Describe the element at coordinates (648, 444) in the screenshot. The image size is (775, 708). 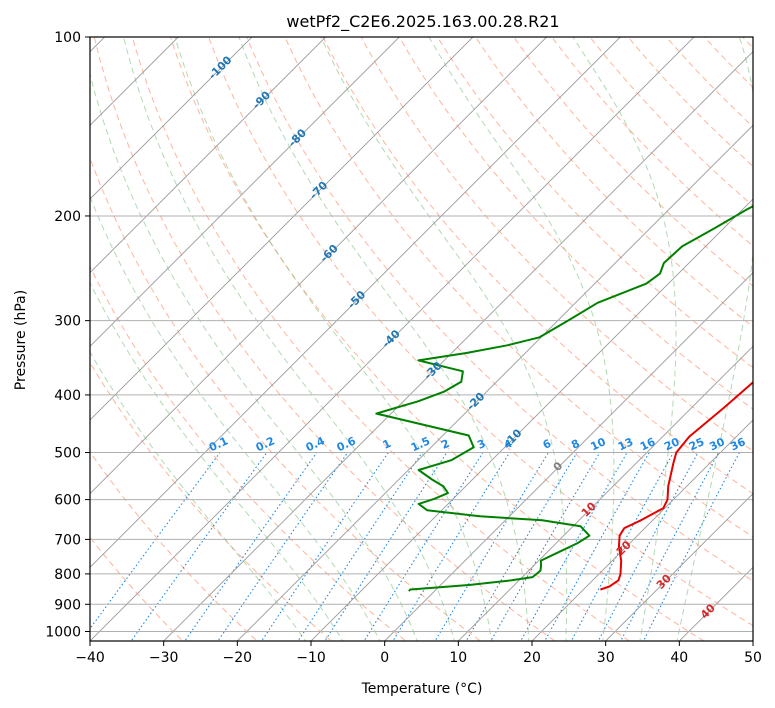
I see `mixing-ratio-label: 16` at that location.